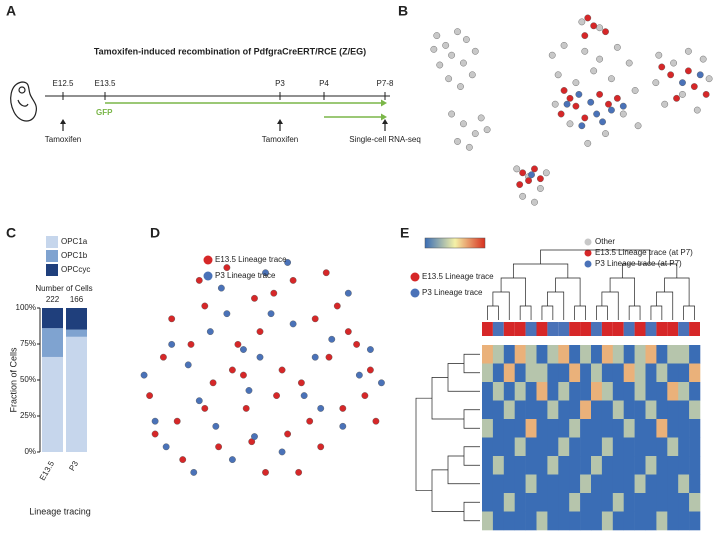 The image size is (727, 534). What do you see at coordinates (30, 451) in the screenshot?
I see `y-tick-label: 0%` at bounding box center [30, 451].